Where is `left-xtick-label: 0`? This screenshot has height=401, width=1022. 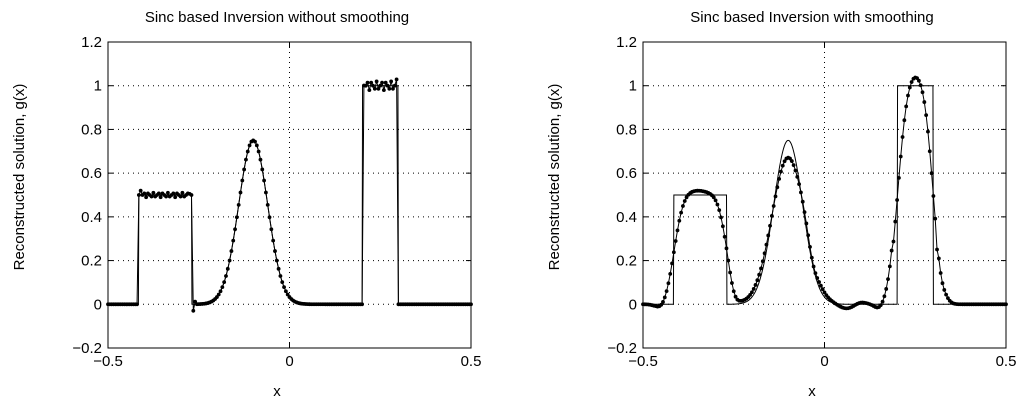 left-xtick-label: 0 is located at coordinates (289, 361).